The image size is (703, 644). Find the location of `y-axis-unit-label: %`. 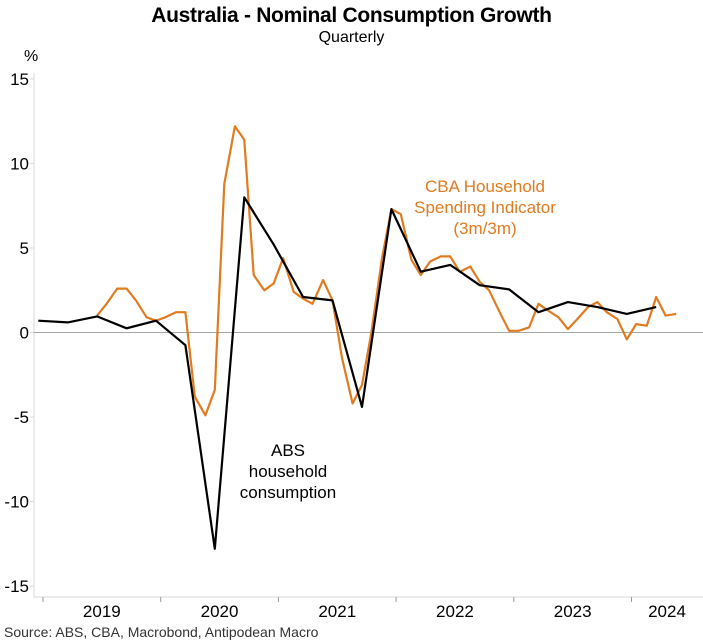

y-axis-unit-label: % is located at coordinates (31, 56).